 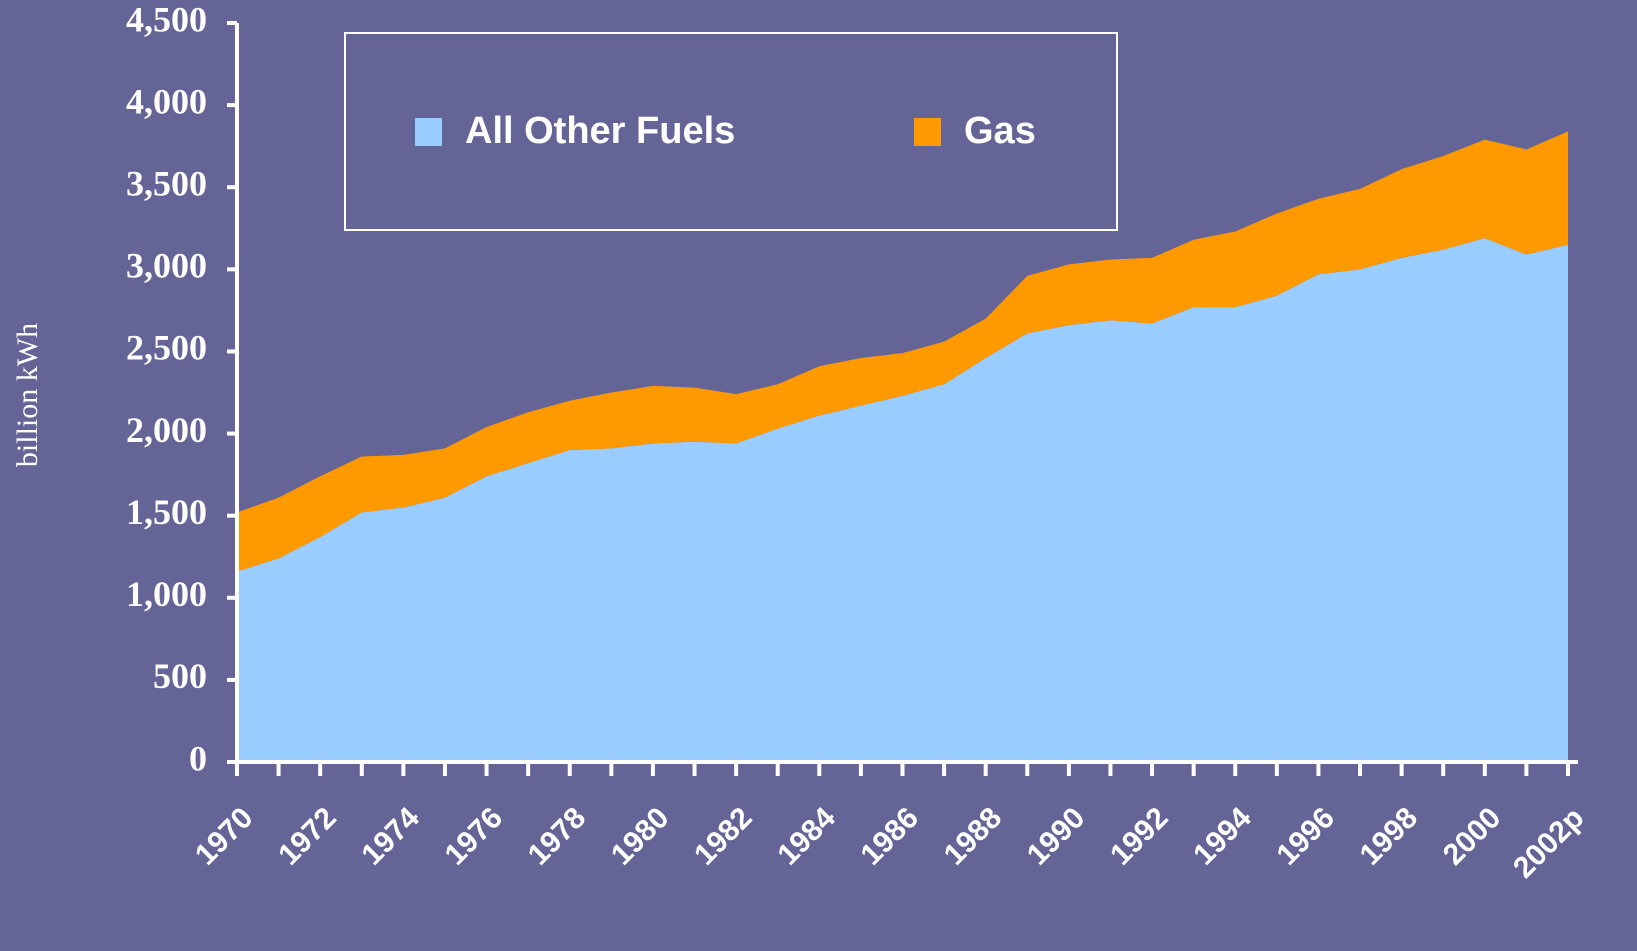 I want to click on legend-label: All Other Fuels, so click(x=600, y=131).